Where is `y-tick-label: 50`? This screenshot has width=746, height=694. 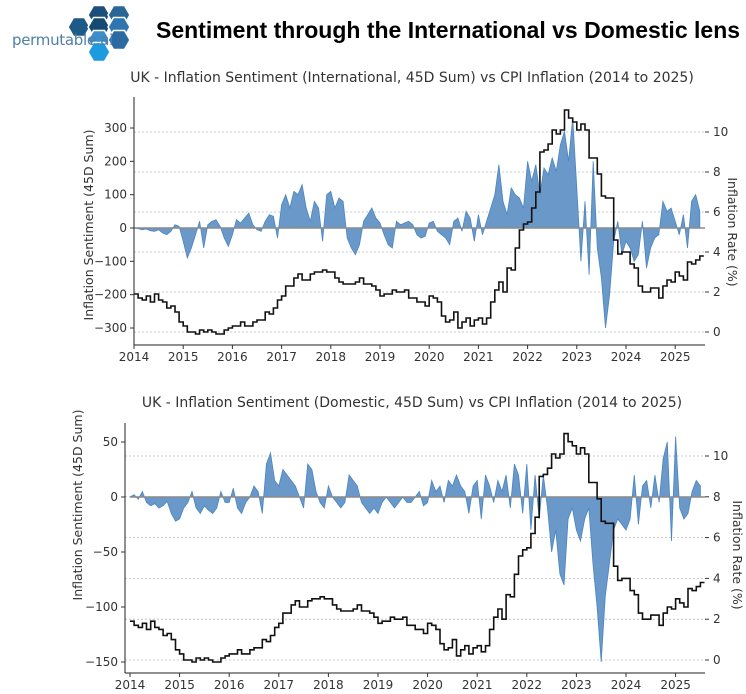
y-tick-label: 50 is located at coordinates (110, 442).